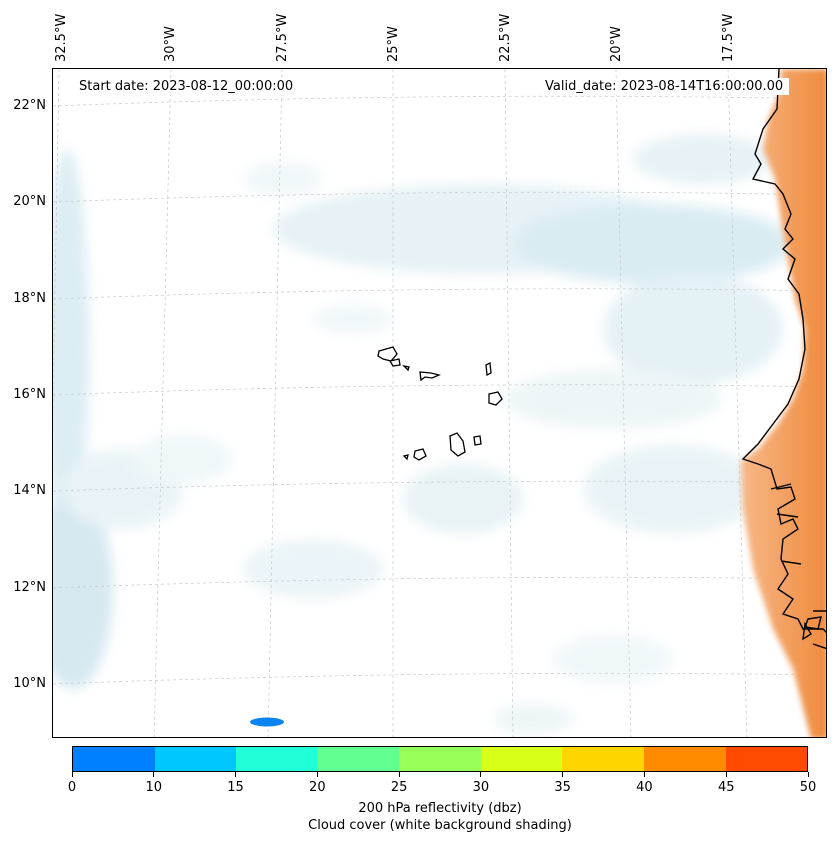 This screenshot has width=837, height=843. Describe the element at coordinates (72, 787) in the screenshot. I see `colorbar-tick-label: 0` at that location.